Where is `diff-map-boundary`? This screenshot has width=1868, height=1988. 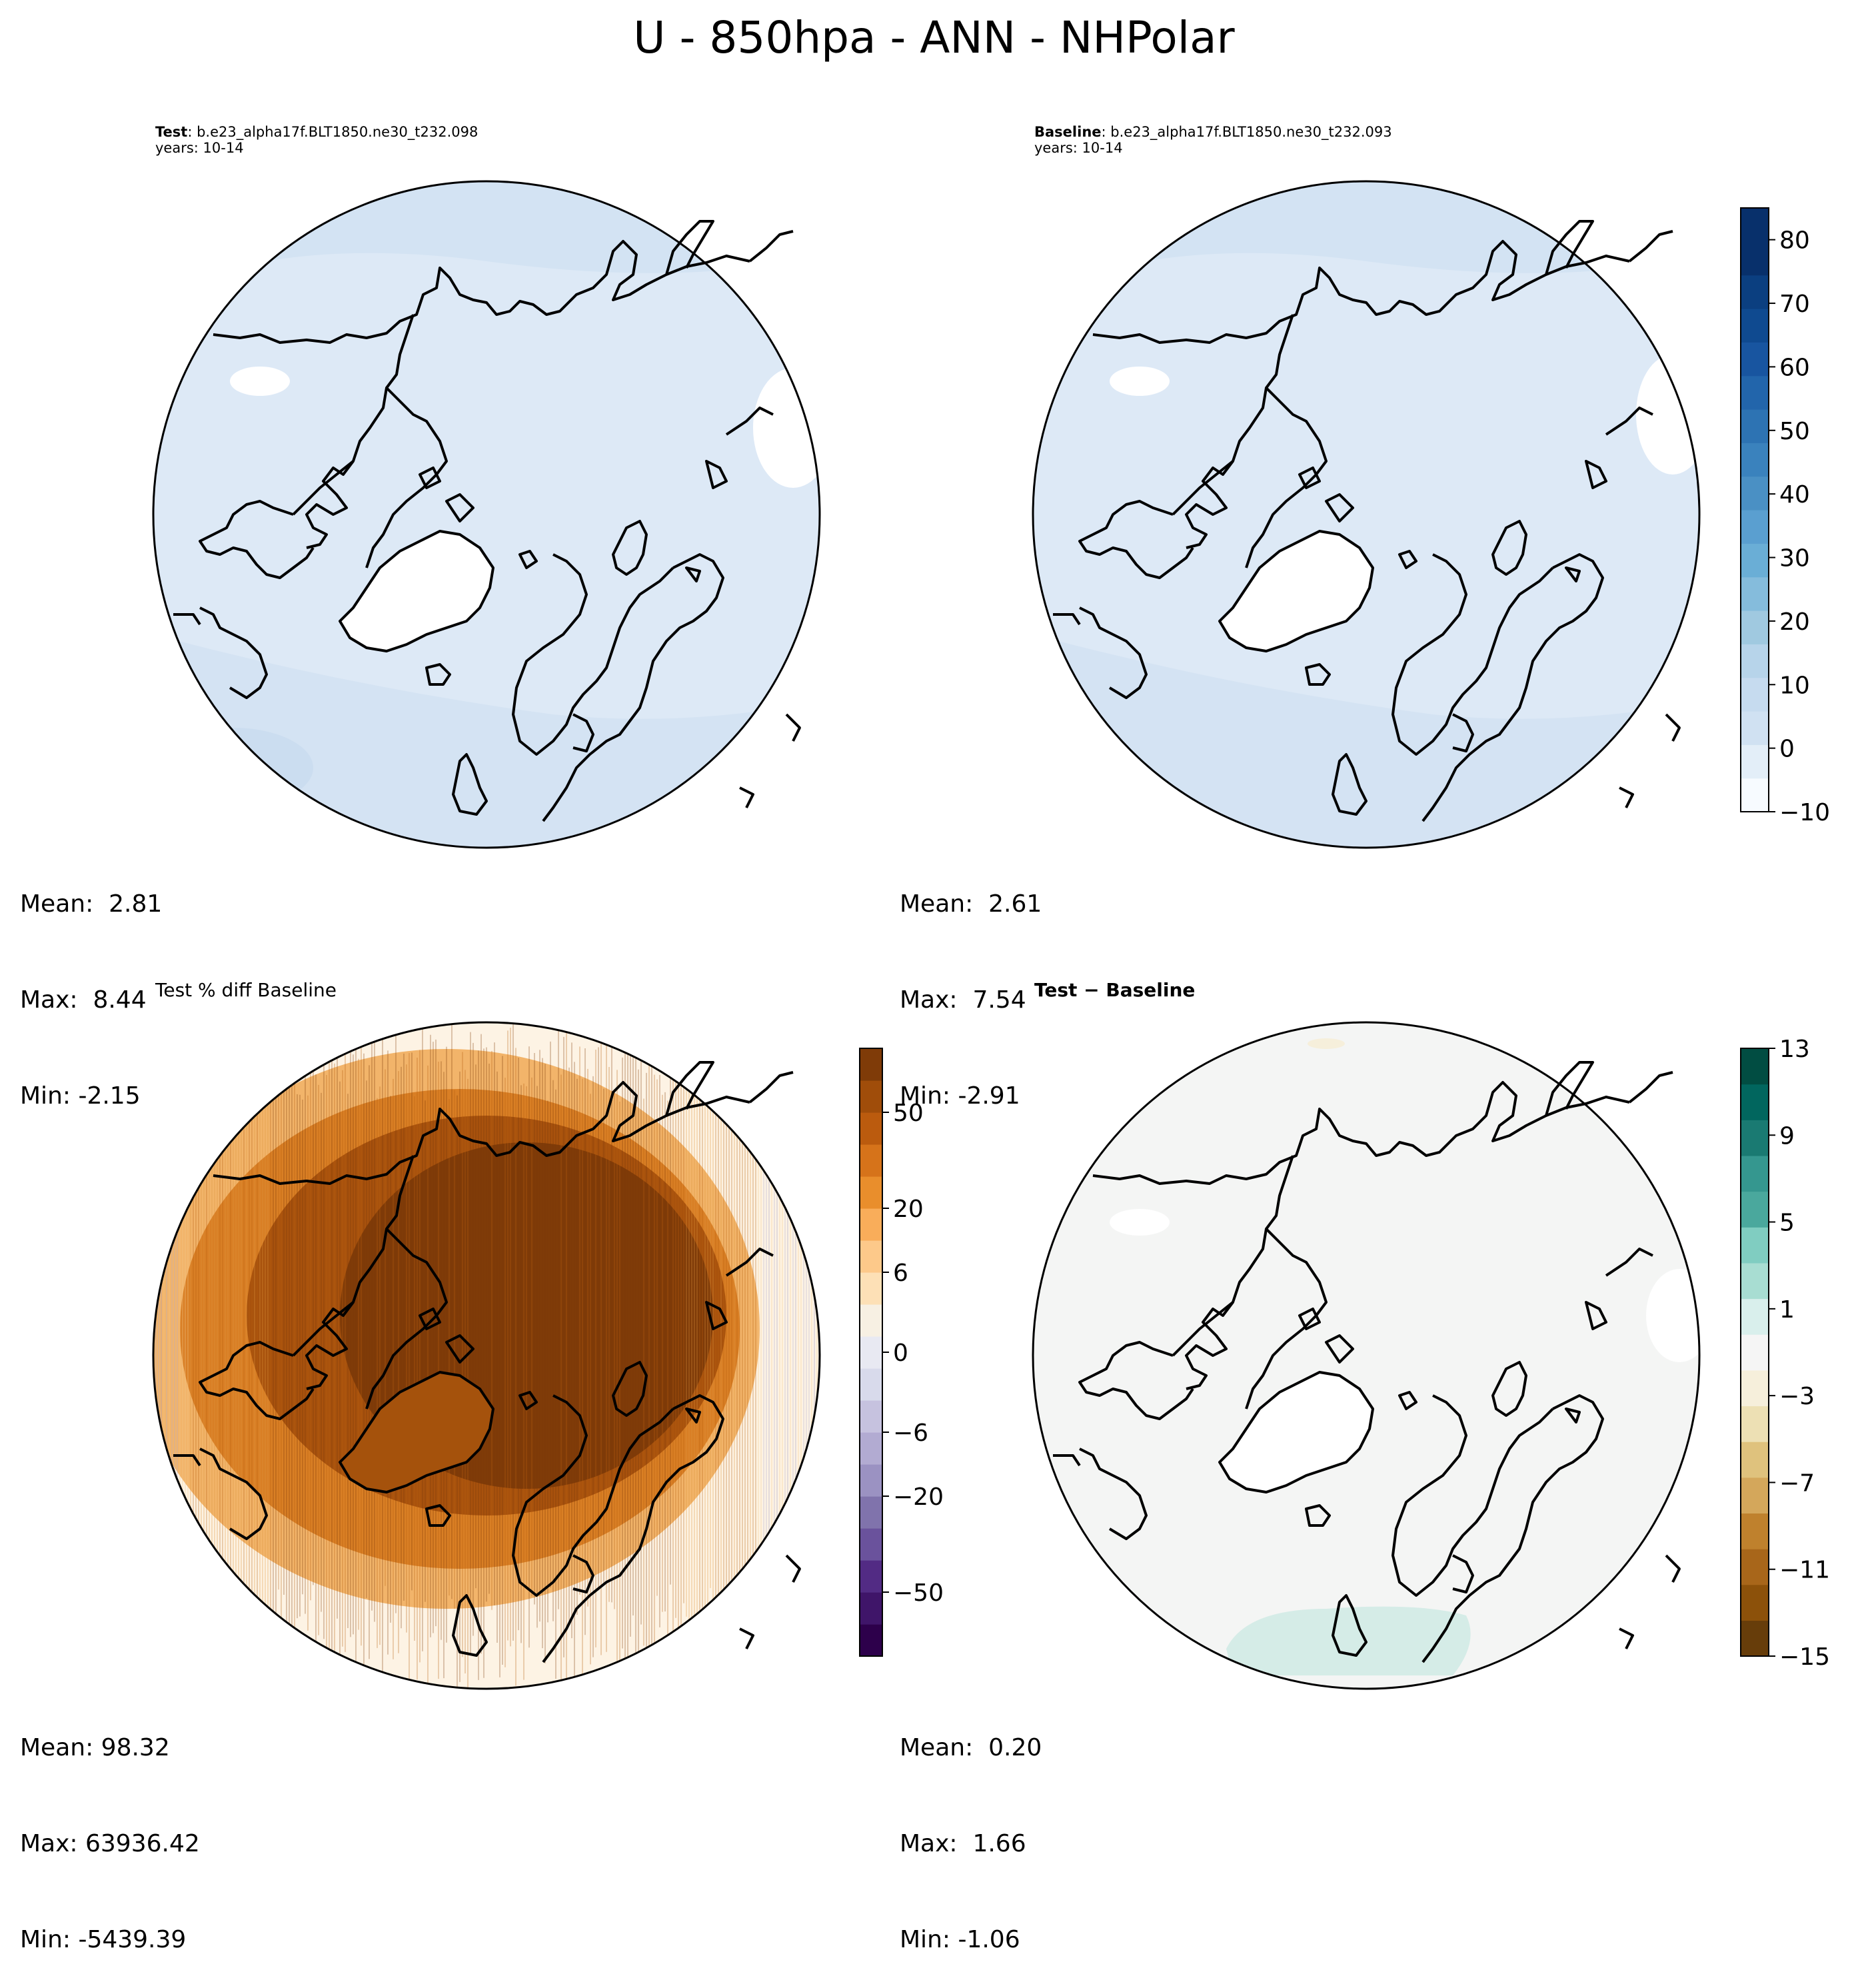 diff-map-boundary is located at coordinates (1366, 1355).